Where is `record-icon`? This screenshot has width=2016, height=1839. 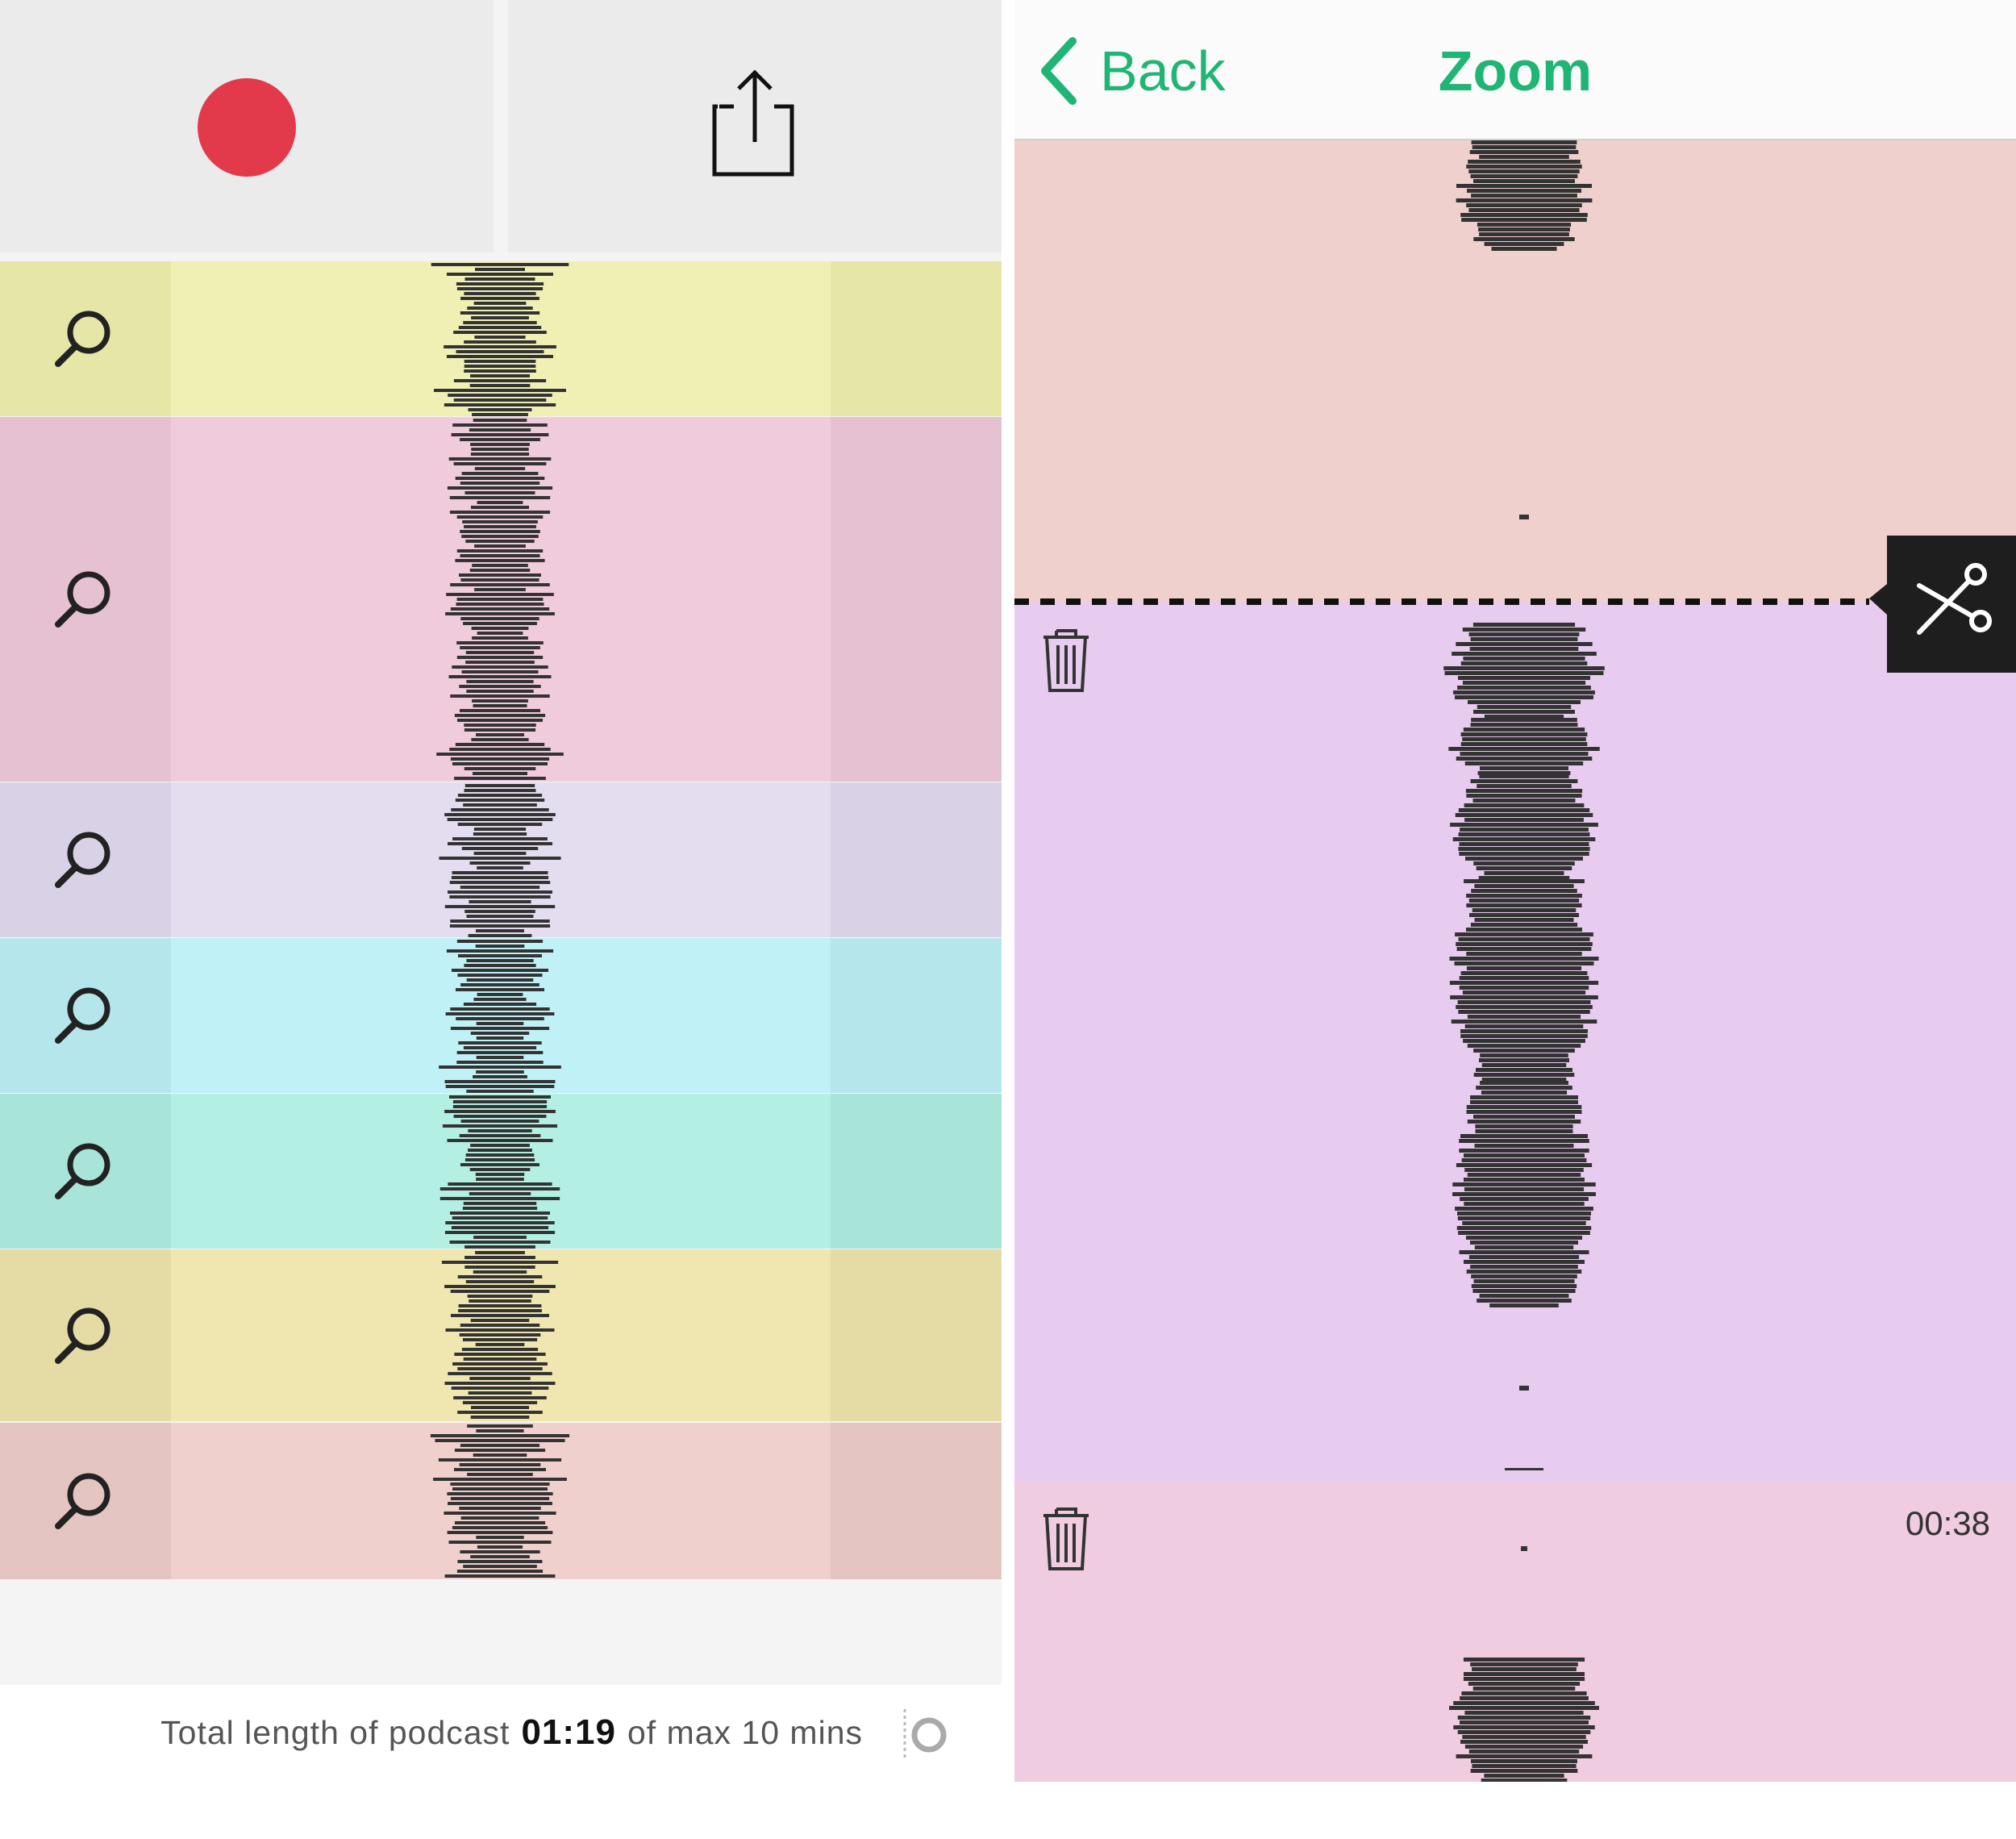 record-icon is located at coordinates (247, 128).